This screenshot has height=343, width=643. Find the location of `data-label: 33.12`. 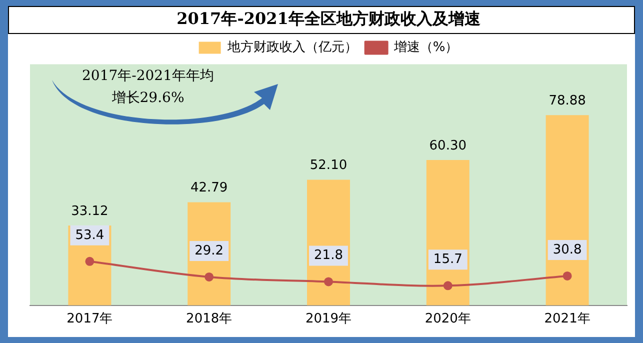

data-label: 33.12 is located at coordinates (89, 211).